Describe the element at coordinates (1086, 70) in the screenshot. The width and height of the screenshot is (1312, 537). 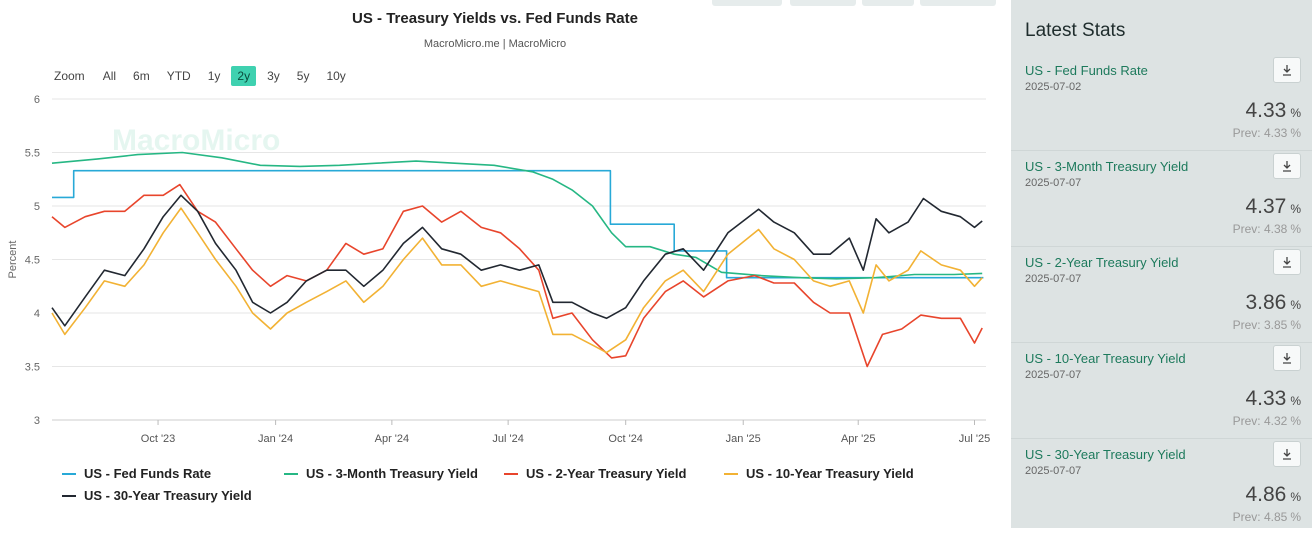
I see `stat-name: US - Fed Funds Rate` at that location.